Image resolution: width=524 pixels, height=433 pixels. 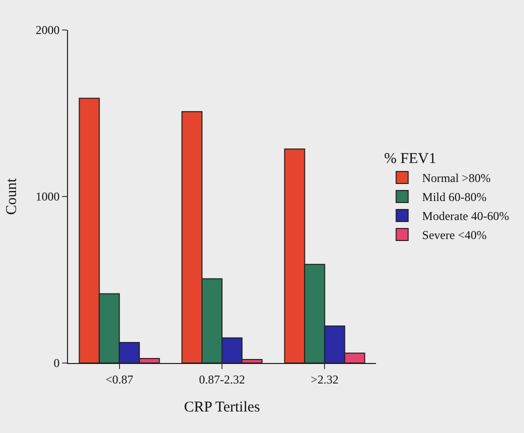 I want to click on y-axis-title: Count, so click(x=12, y=196).